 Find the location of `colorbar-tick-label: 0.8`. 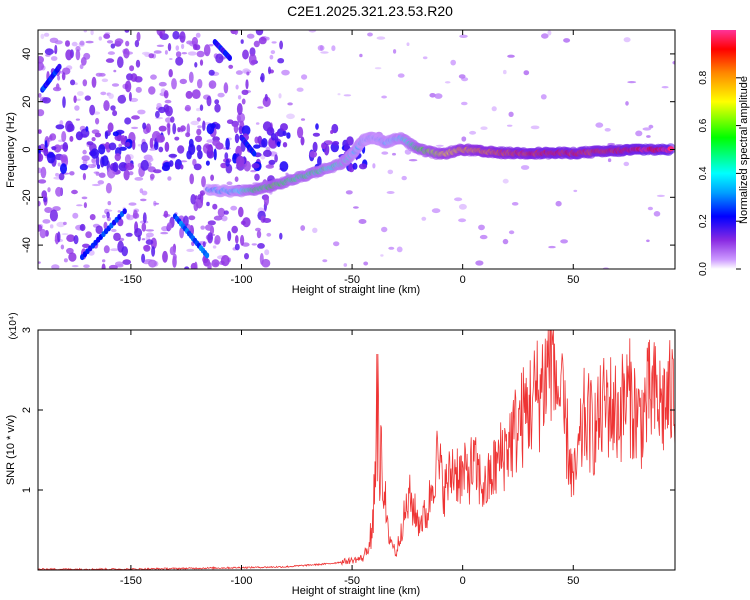

colorbar-tick-label: 0.8 is located at coordinates (703, 77).